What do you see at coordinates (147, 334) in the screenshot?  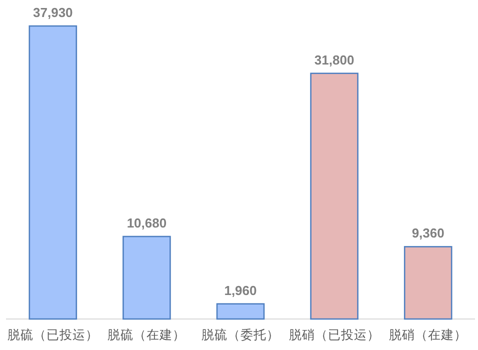 I see `x-tick-label: 脱硫（在建）` at bounding box center [147, 334].